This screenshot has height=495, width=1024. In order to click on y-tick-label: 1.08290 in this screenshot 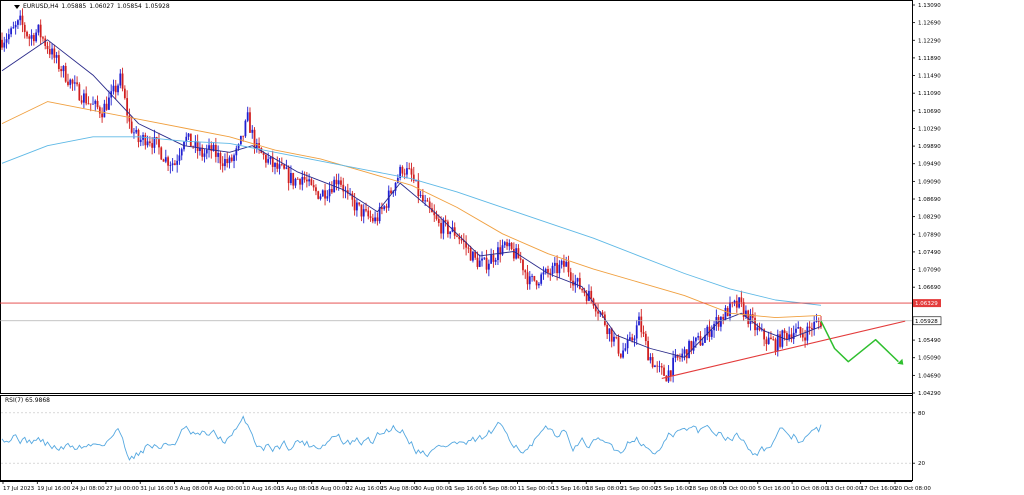, I will do `click(929, 218)`.